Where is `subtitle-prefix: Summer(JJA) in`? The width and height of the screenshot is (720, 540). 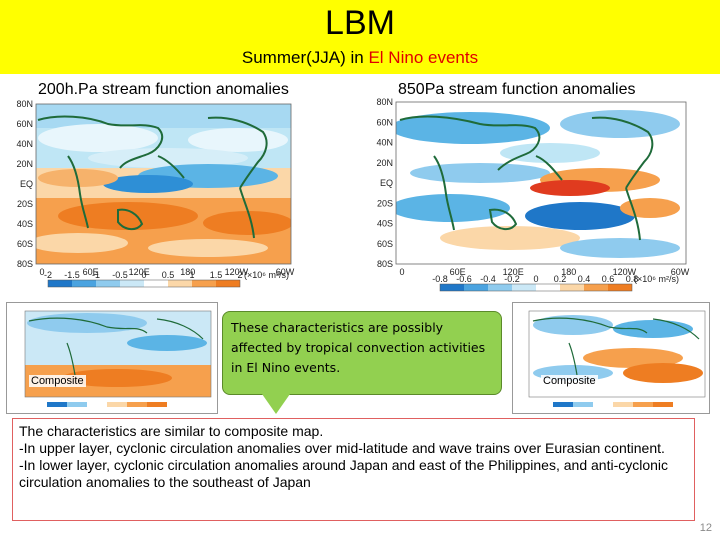
subtitle-prefix: Summer(JJA) in is located at coordinates (305, 57).